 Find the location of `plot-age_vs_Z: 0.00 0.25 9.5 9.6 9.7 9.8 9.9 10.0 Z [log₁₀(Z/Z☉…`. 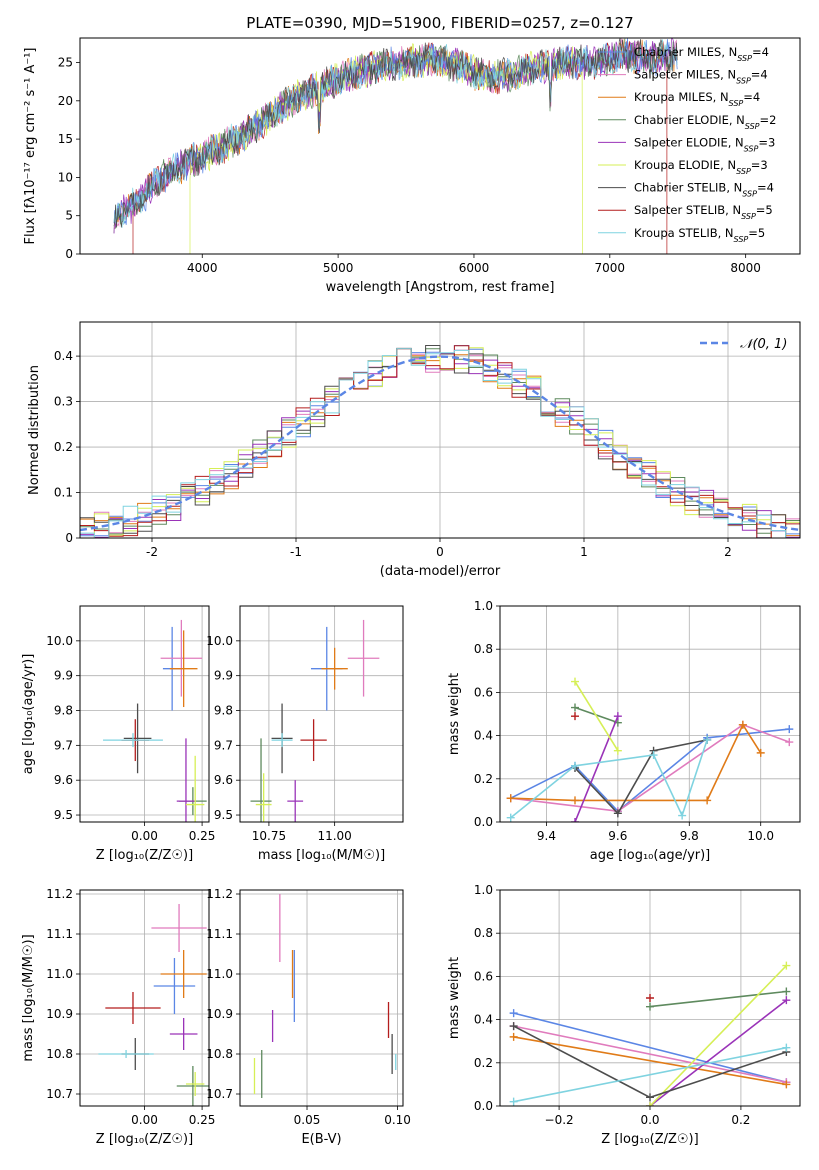

plot-age_vs_Z: 0.00 0.25 9.5 9.6 9.7 9.8 9.9 10.0 Z [log₁₀(Z/Z☉… is located at coordinates (118, 734).